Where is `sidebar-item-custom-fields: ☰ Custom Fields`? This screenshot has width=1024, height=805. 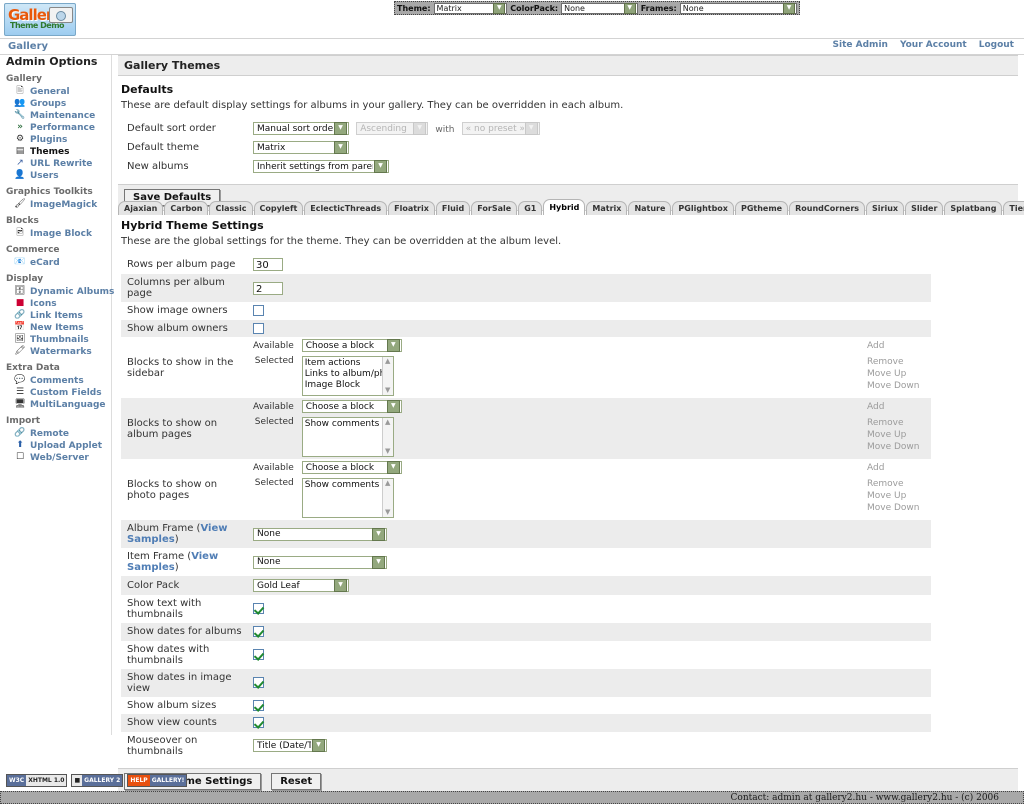 sidebar-item-custom-fields: ☰ Custom Fields is located at coordinates (63, 392).